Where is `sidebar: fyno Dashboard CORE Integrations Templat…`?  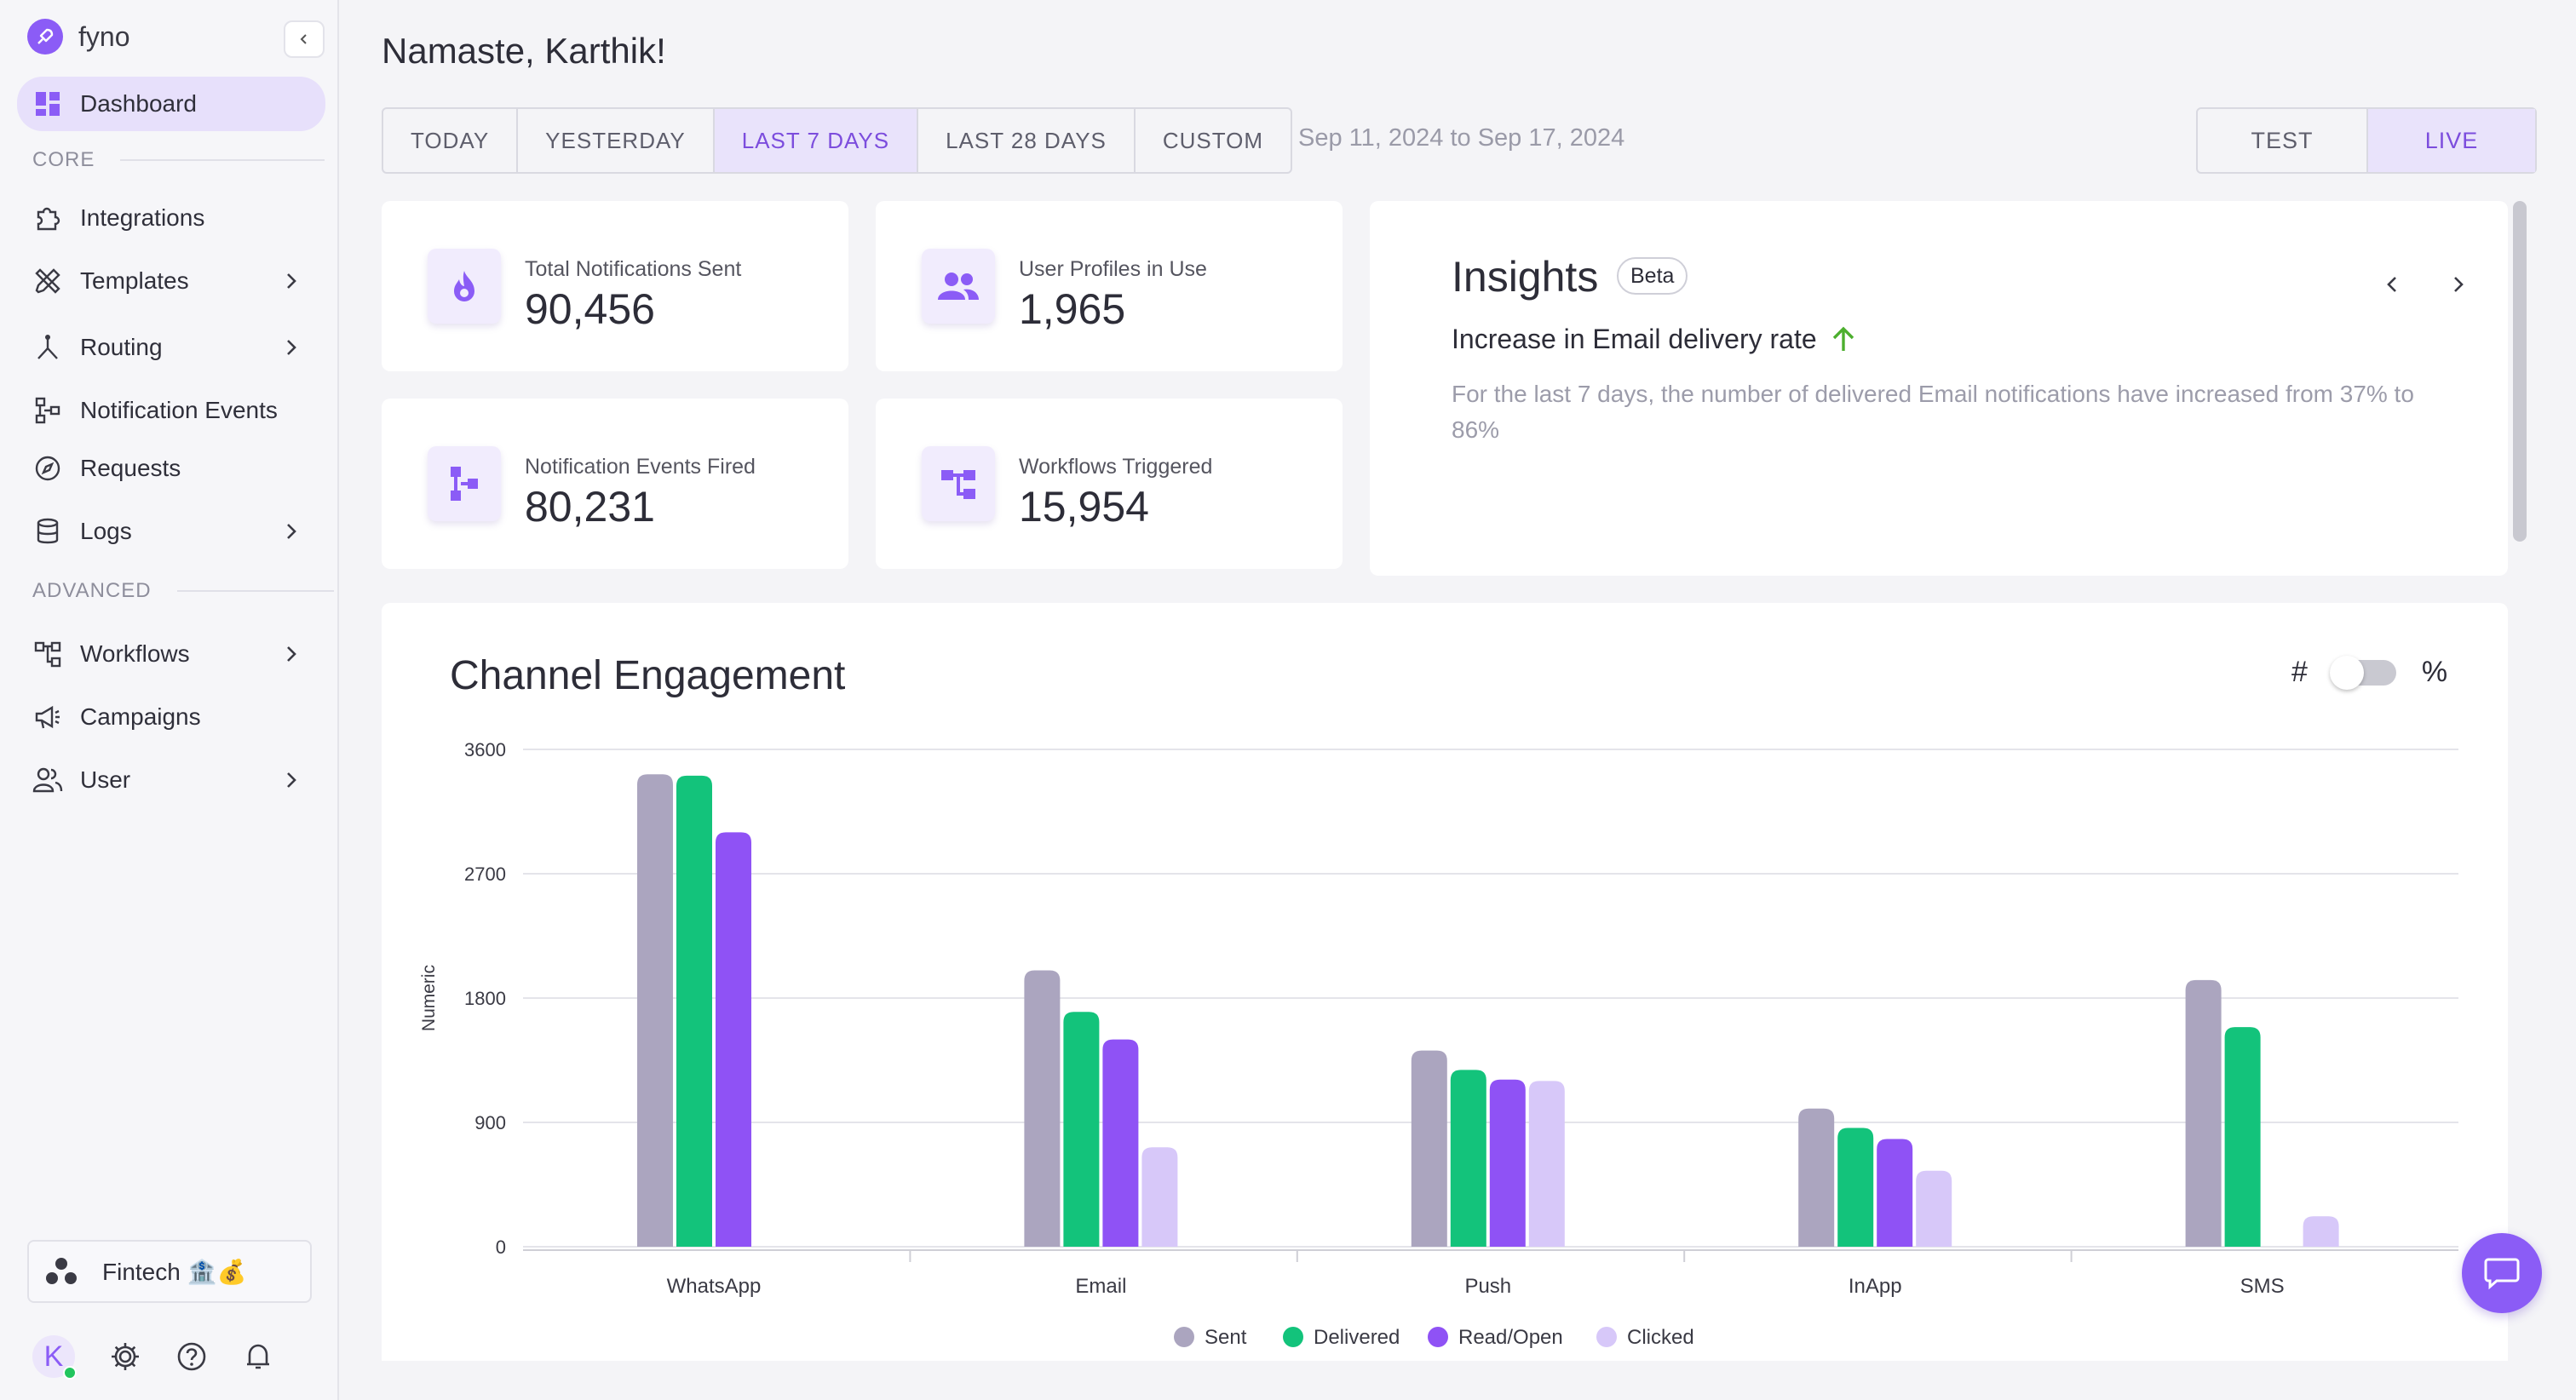
sidebar: fyno Dashboard CORE Integrations Templat… is located at coordinates (170, 700).